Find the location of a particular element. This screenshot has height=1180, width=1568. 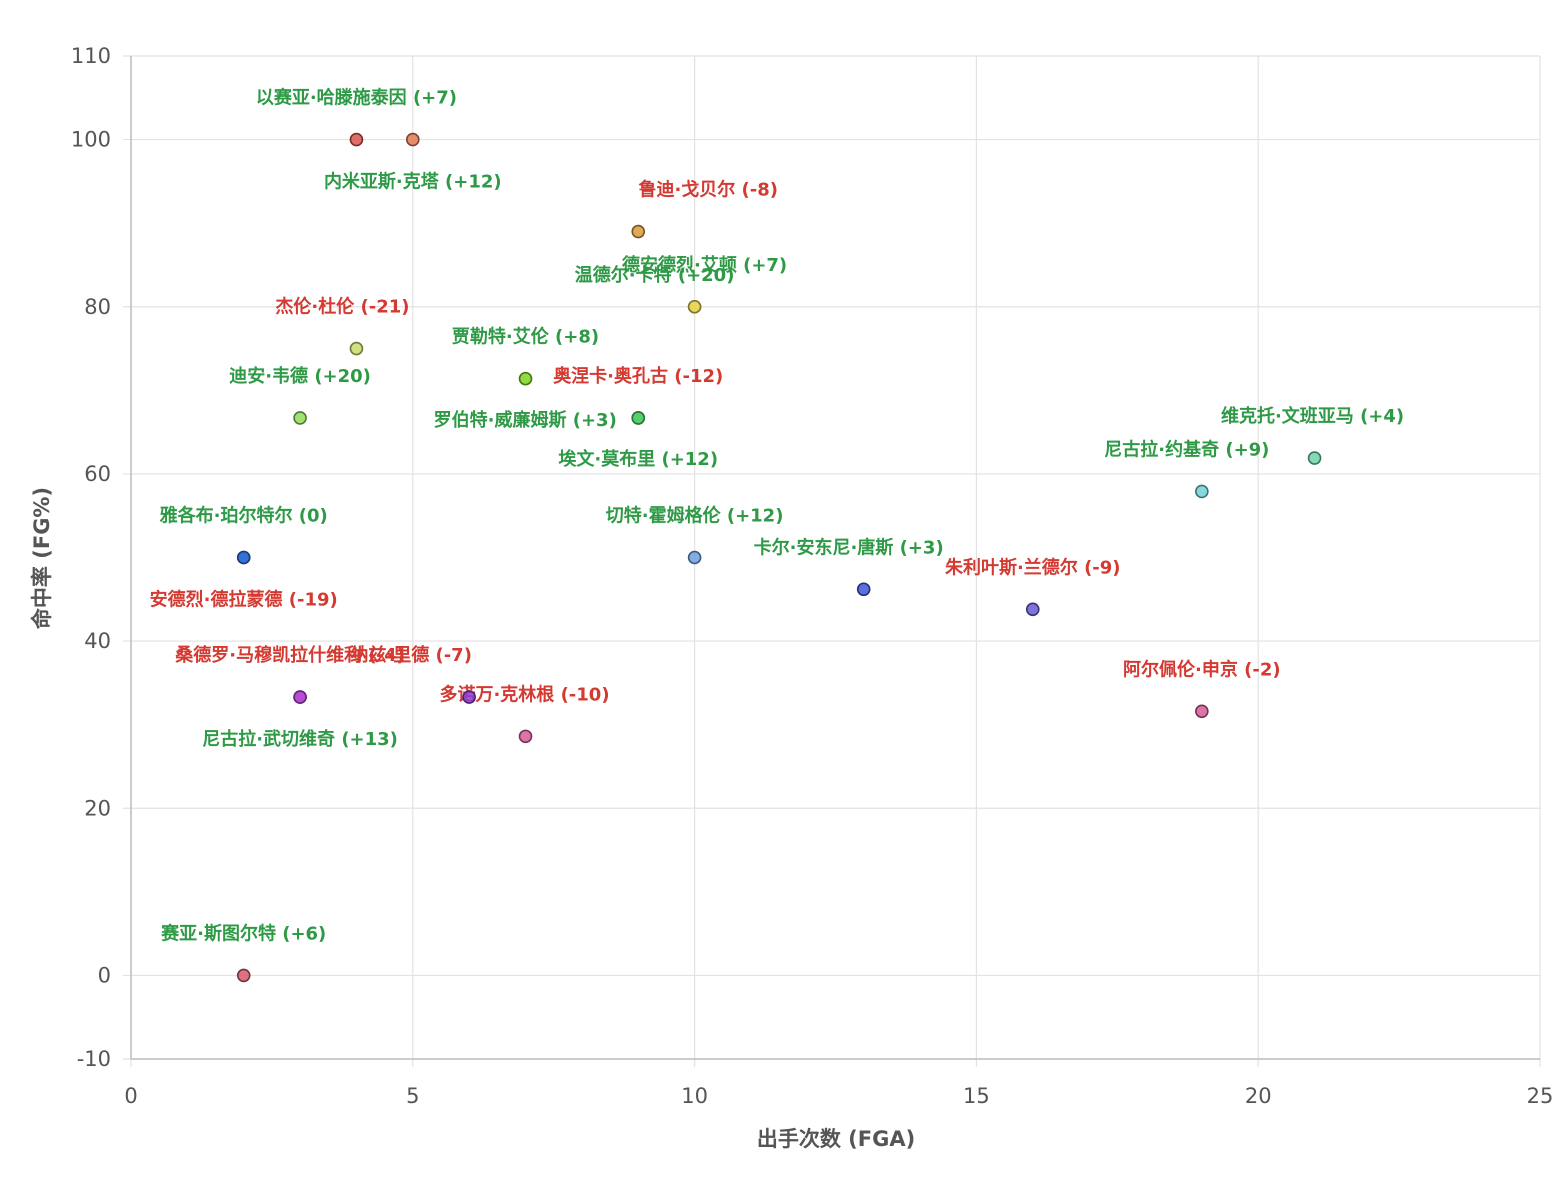

y-tick-label: 20 is located at coordinates (97, 808).